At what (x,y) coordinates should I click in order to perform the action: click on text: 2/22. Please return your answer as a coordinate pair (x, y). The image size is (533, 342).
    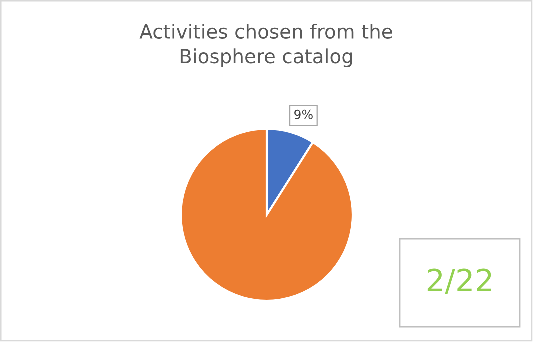
    Looking at the image, I should click on (460, 281).